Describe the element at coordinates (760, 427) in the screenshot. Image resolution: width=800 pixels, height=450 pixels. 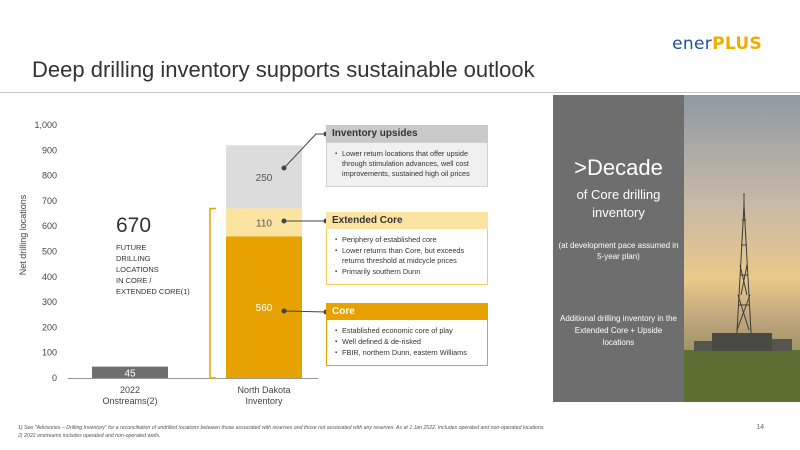
I see `page-number: 14` at that location.